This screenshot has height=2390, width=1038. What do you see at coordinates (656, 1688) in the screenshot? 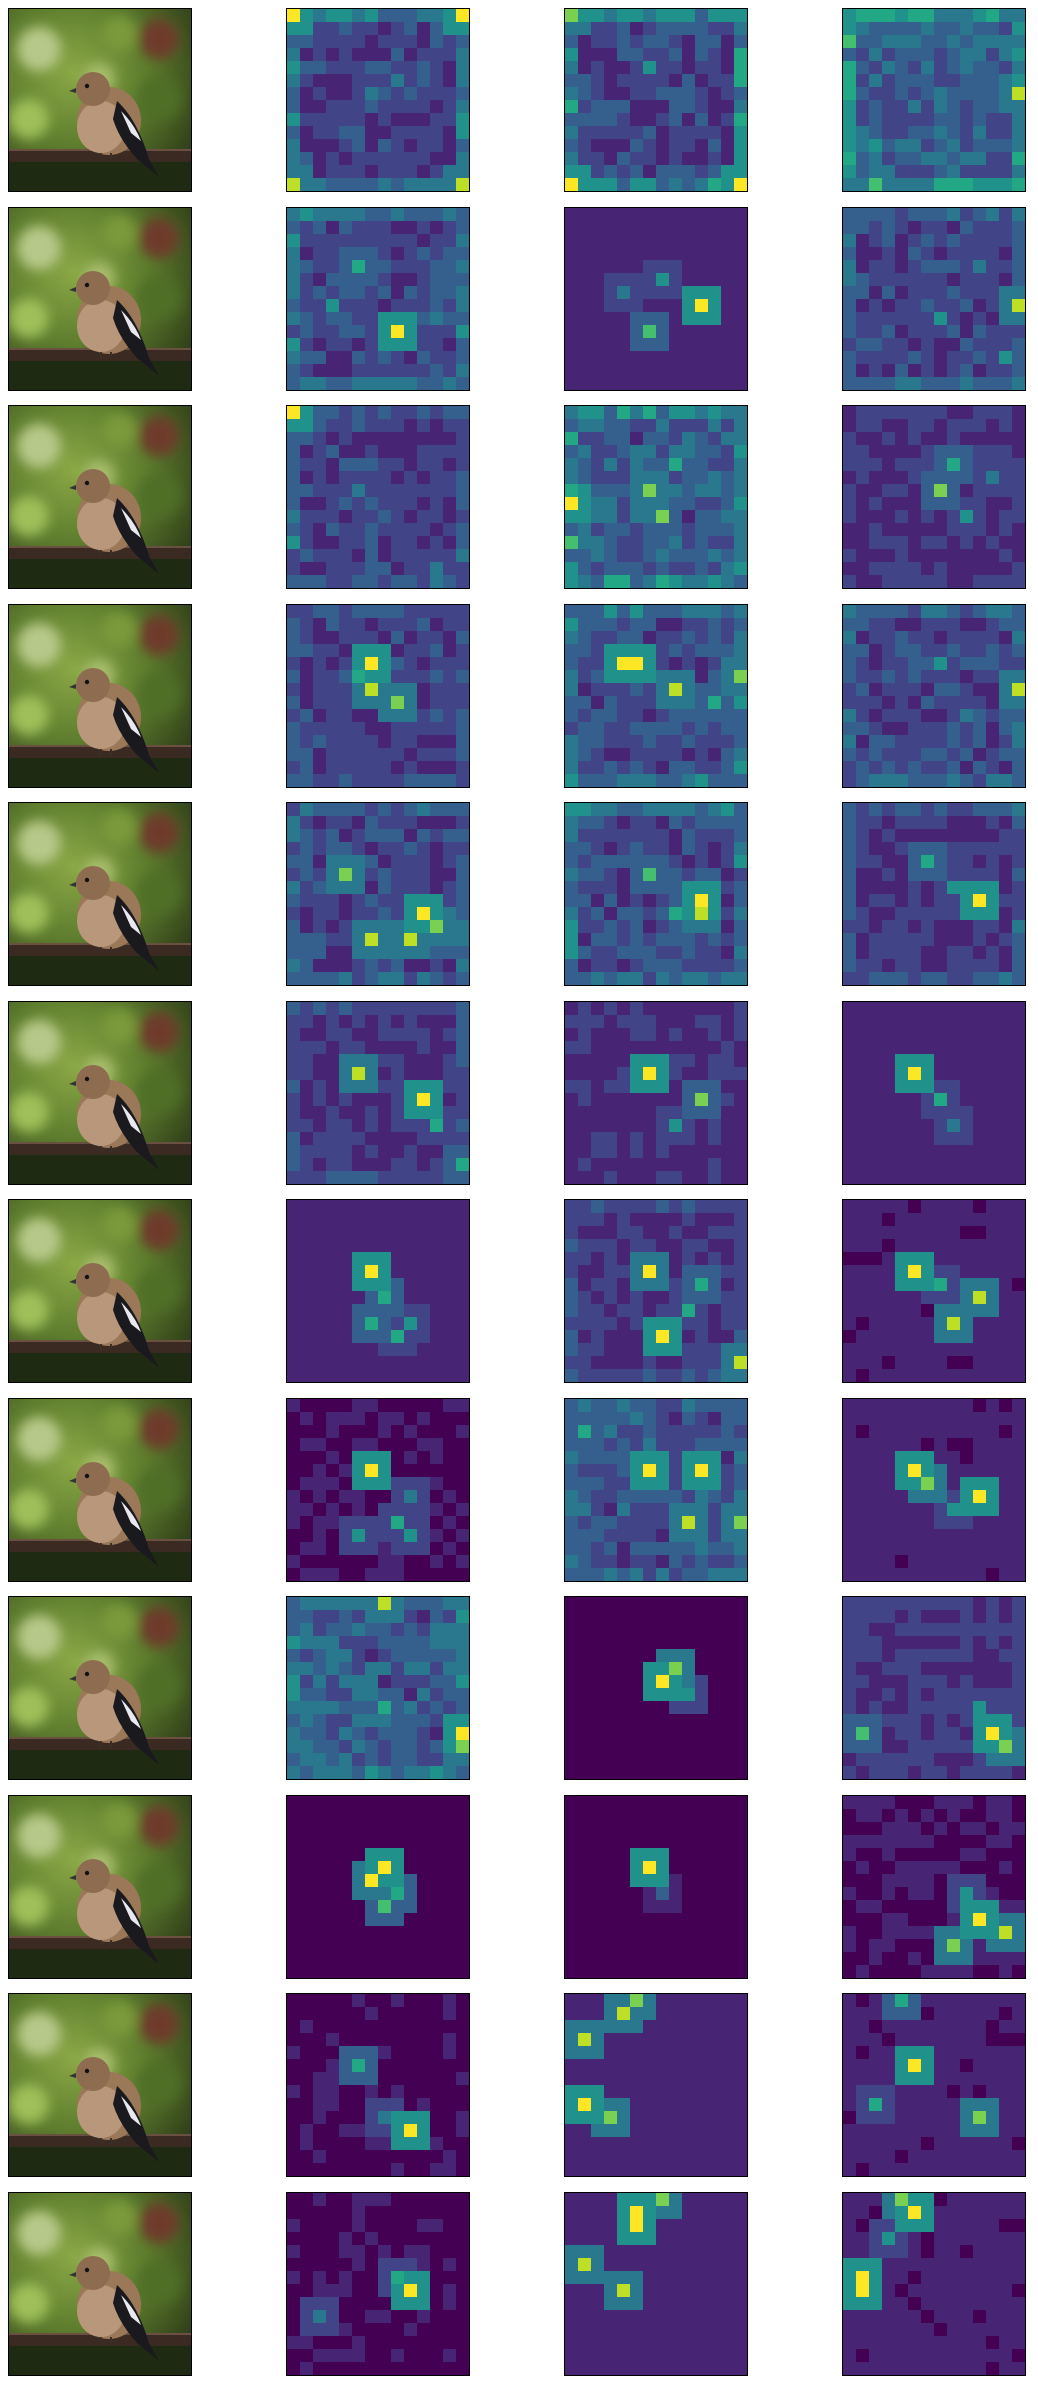
I see `attention-heatmap-panel` at bounding box center [656, 1688].